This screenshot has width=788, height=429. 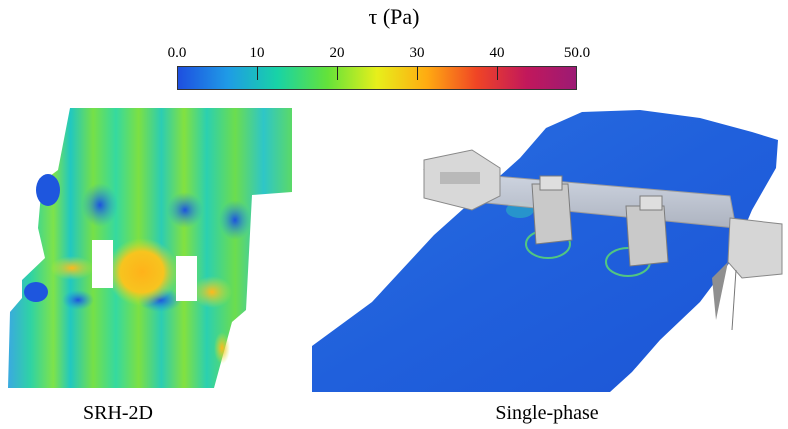 What do you see at coordinates (577, 53) in the screenshot?
I see `colorbar-tick-50: 50.0` at bounding box center [577, 53].